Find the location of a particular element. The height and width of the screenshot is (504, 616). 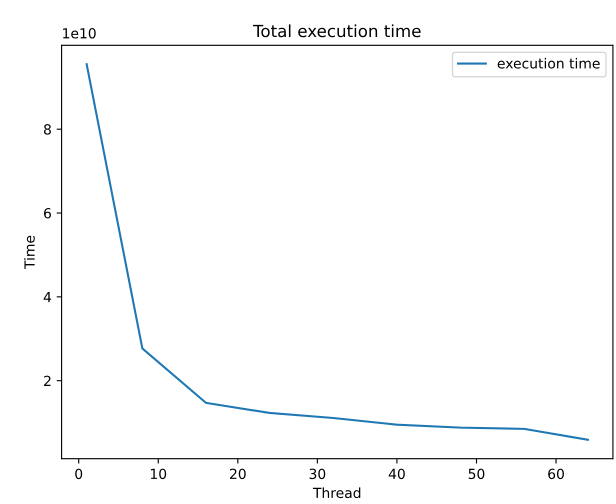

x-axis-title: Thread is located at coordinates (336, 492).